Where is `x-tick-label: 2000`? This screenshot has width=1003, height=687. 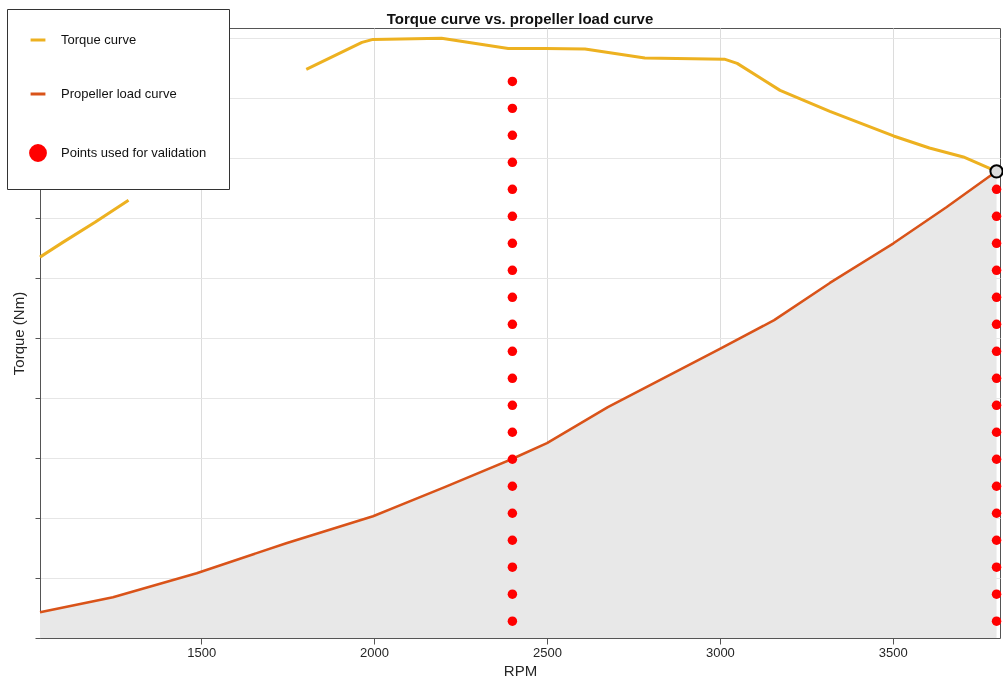 x-tick-label: 2000 is located at coordinates (375, 652).